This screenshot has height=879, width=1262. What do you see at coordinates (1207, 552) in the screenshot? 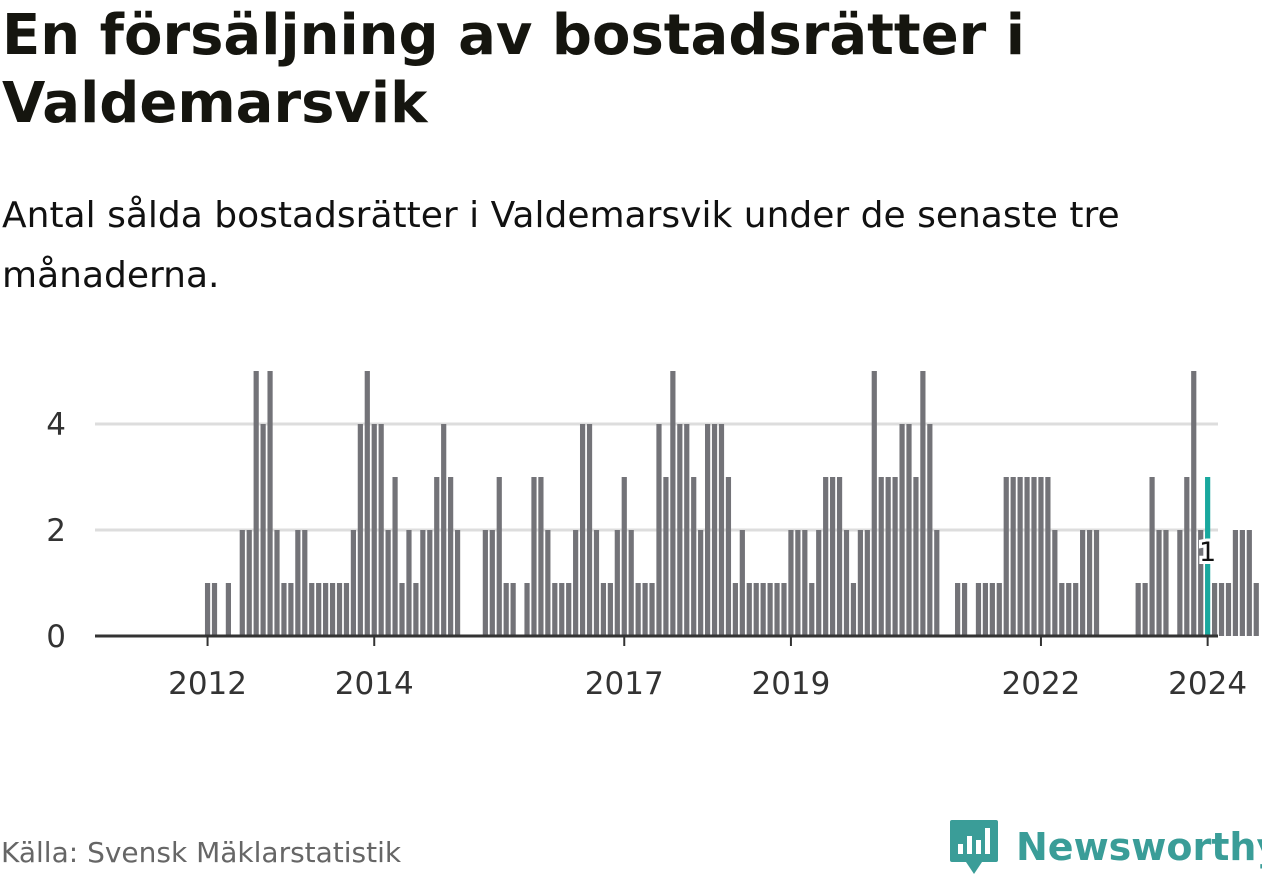
I see `data-labels: 1` at bounding box center [1207, 552].